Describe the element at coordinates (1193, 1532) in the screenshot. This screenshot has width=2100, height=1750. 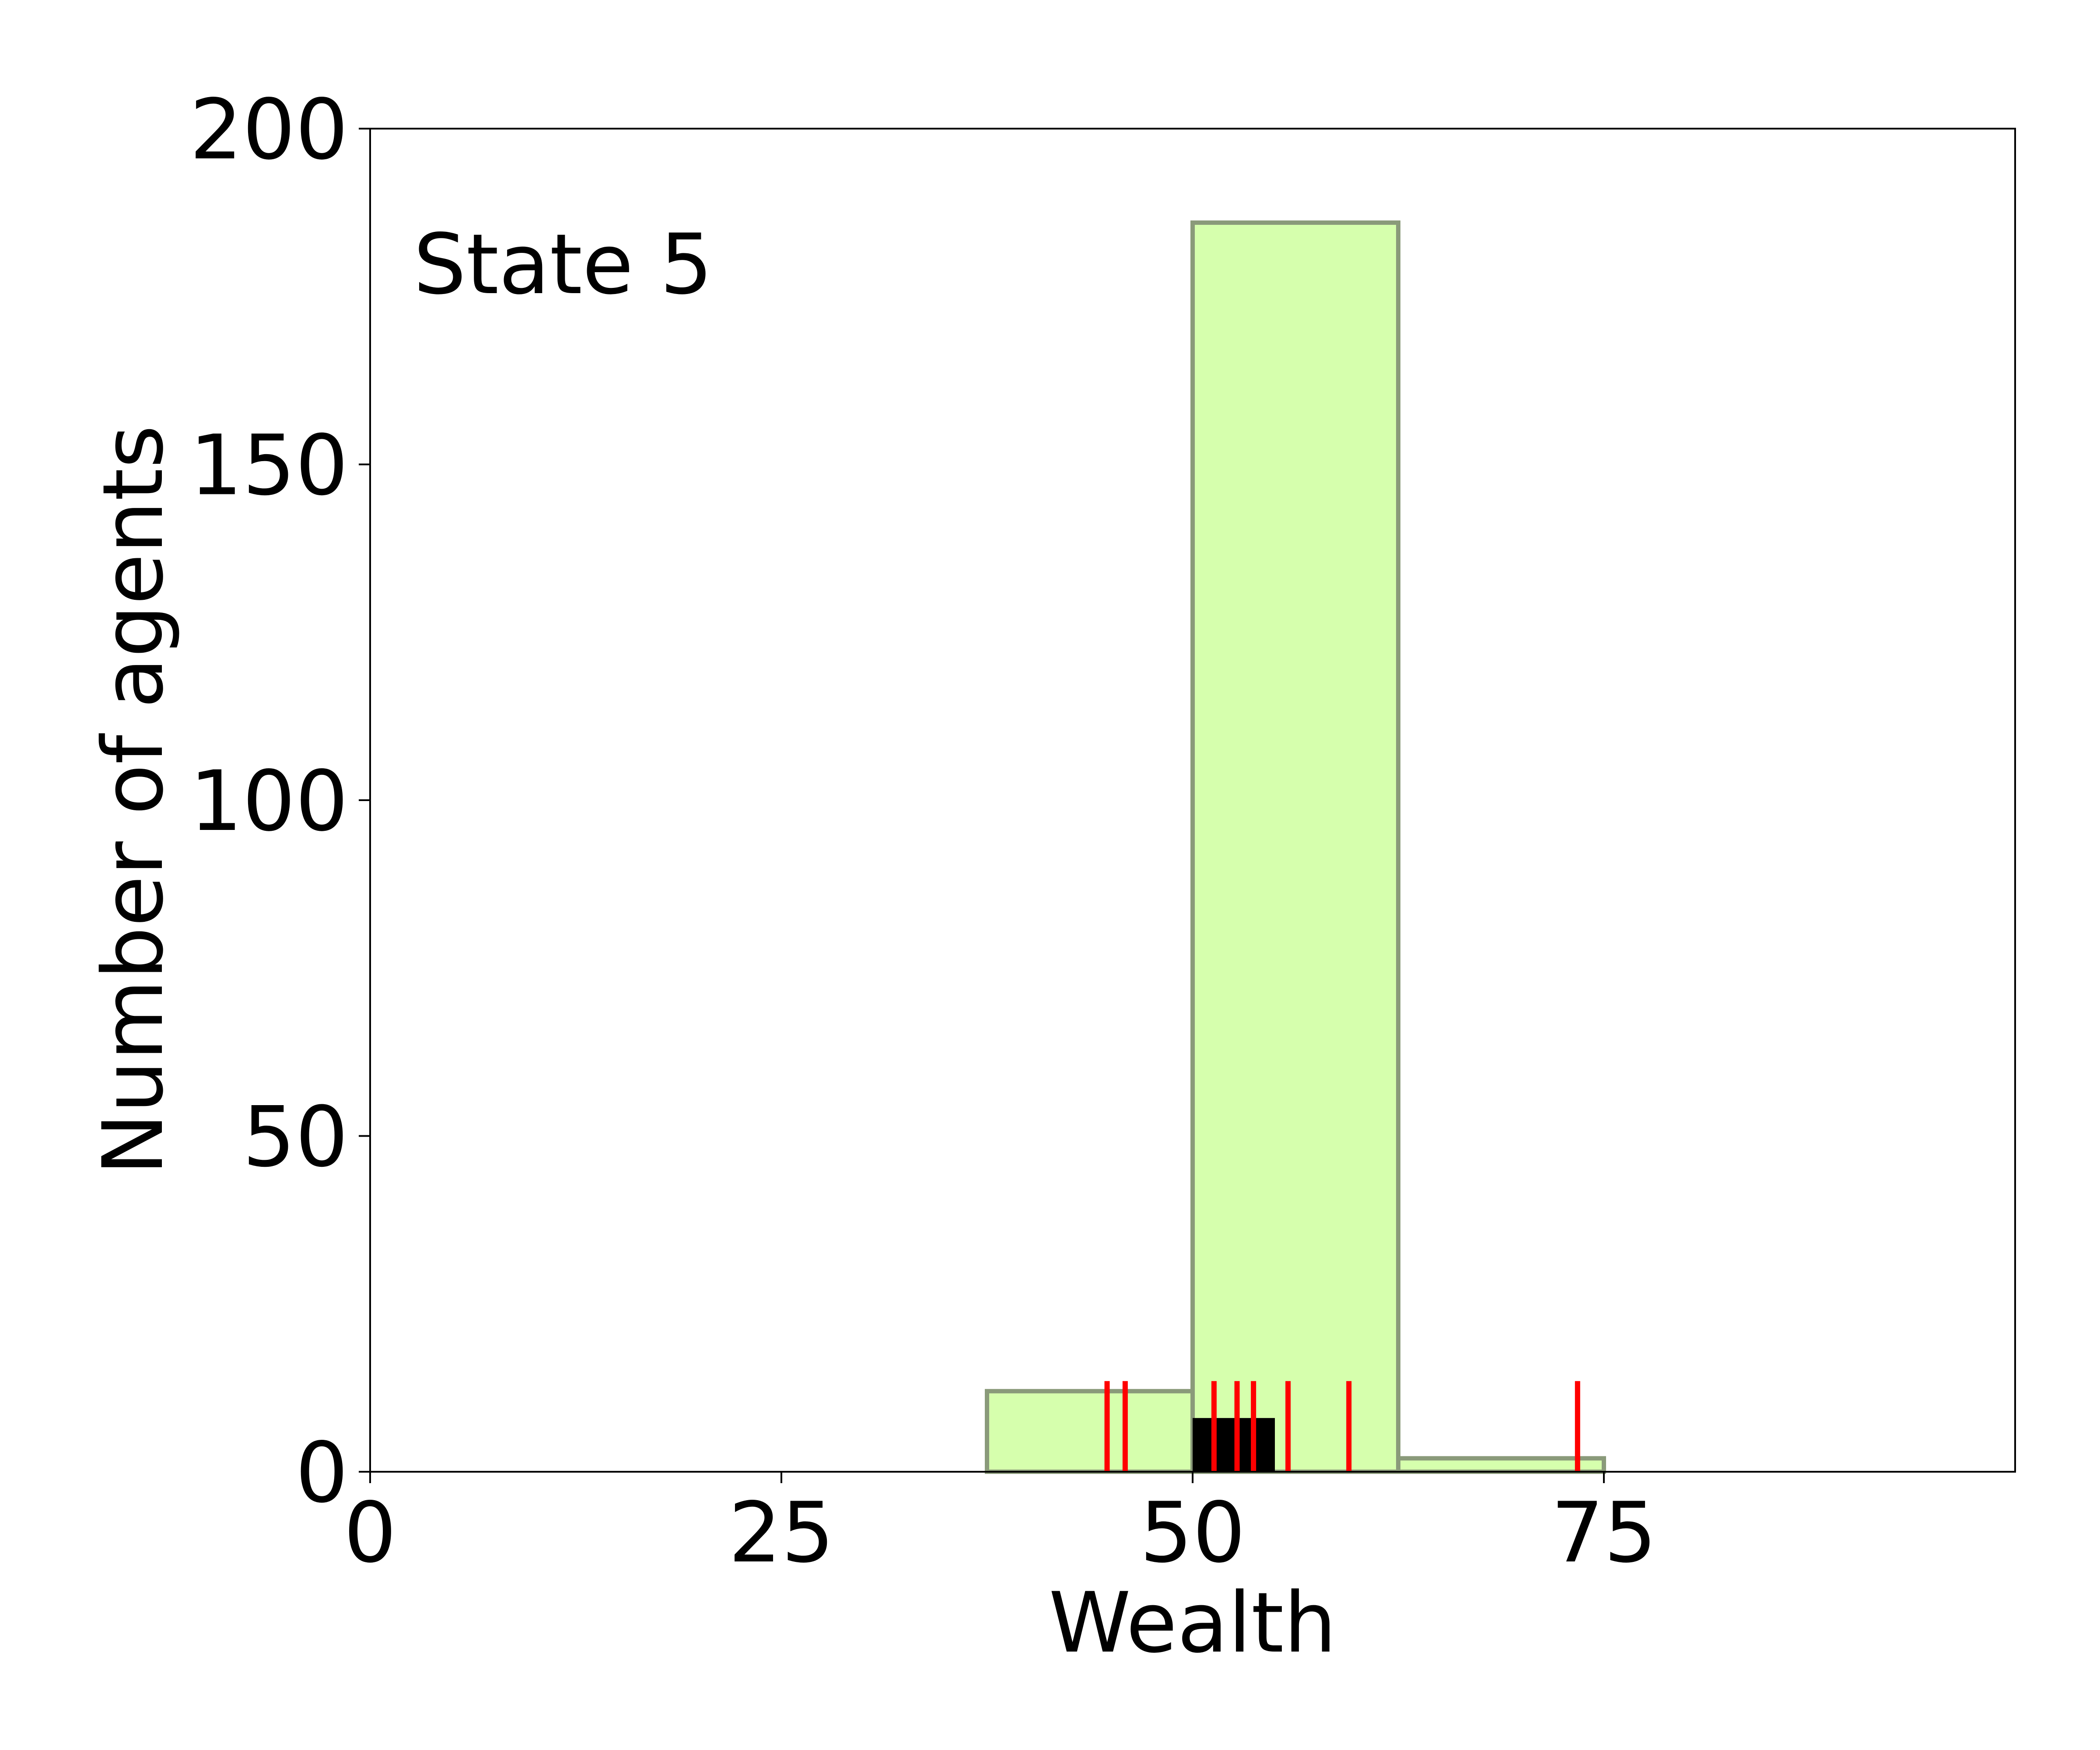
I see `x-tick-label: 50` at that location.